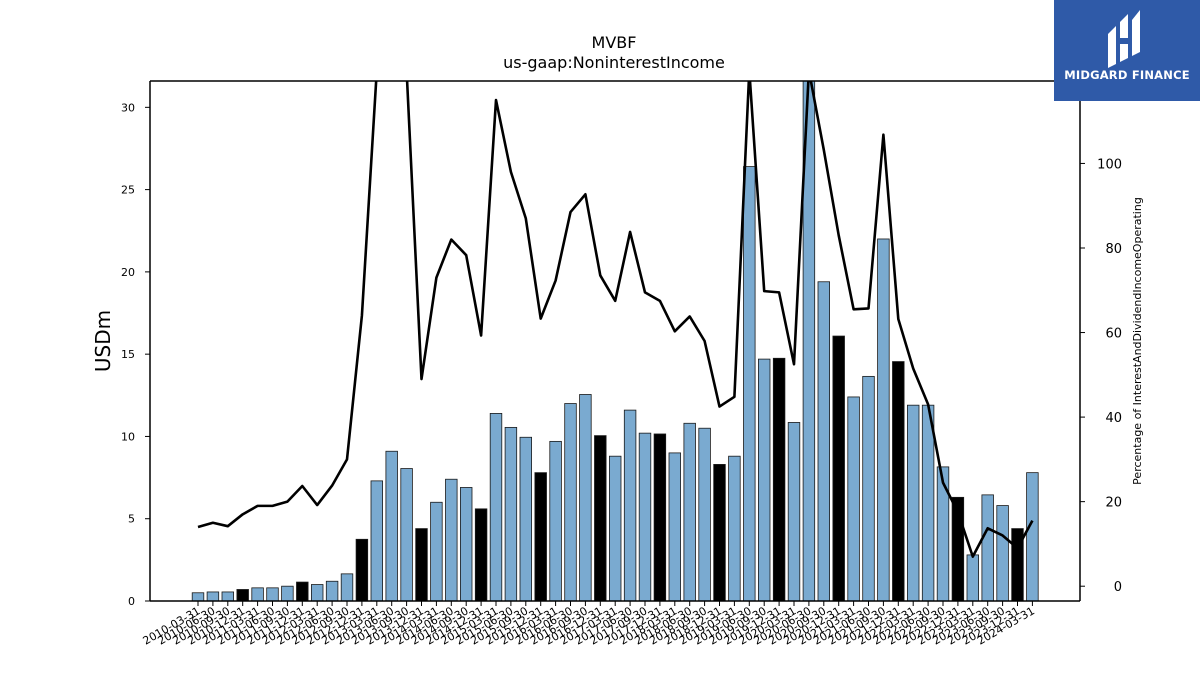 The height and width of the screenshot is (675, 1200). I want to click on y-tick-label: 10, so click(128, 436).